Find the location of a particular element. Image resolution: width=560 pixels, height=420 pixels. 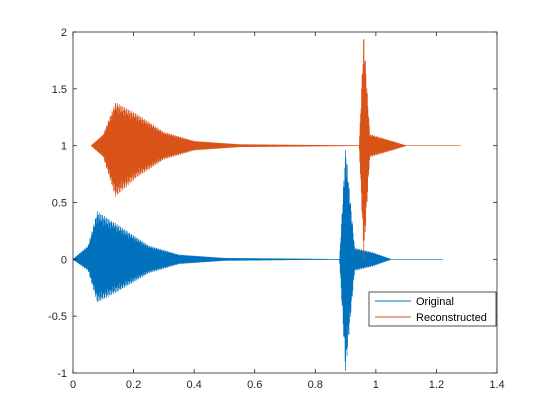

y-tick-label: 1 is located at coordinates (64, 147).